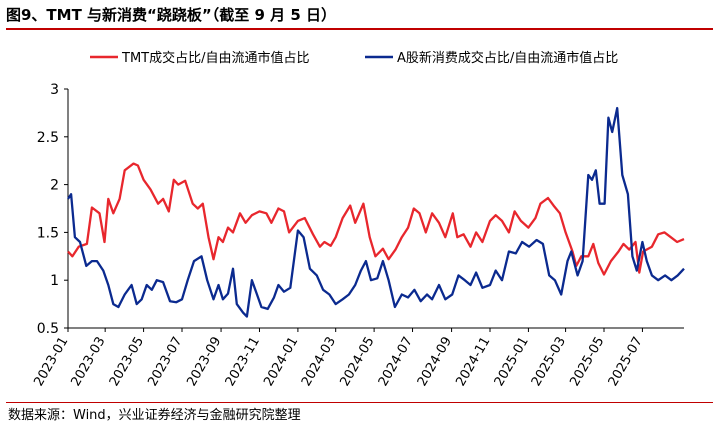 This screenshot has width=719, height=427. I want to click on y-tick-label: 3, so click(54, 90).